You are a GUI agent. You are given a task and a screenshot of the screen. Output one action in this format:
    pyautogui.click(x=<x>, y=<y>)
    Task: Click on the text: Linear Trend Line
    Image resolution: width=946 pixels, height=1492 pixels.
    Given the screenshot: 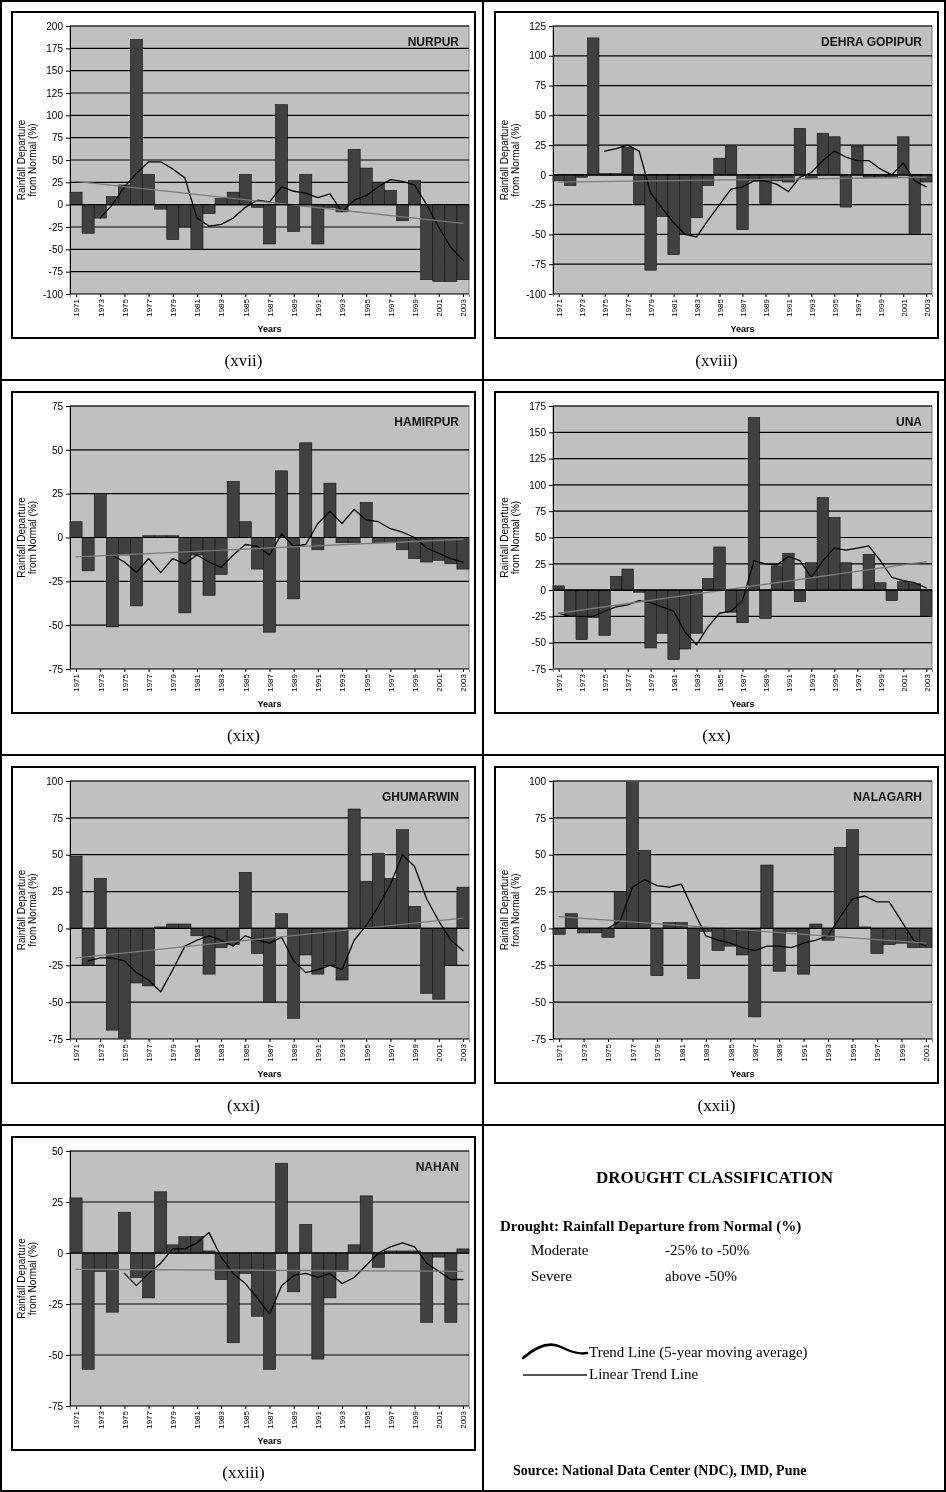 What is the action you would take?
    pyautogui.click(x=644, y=1374)
    